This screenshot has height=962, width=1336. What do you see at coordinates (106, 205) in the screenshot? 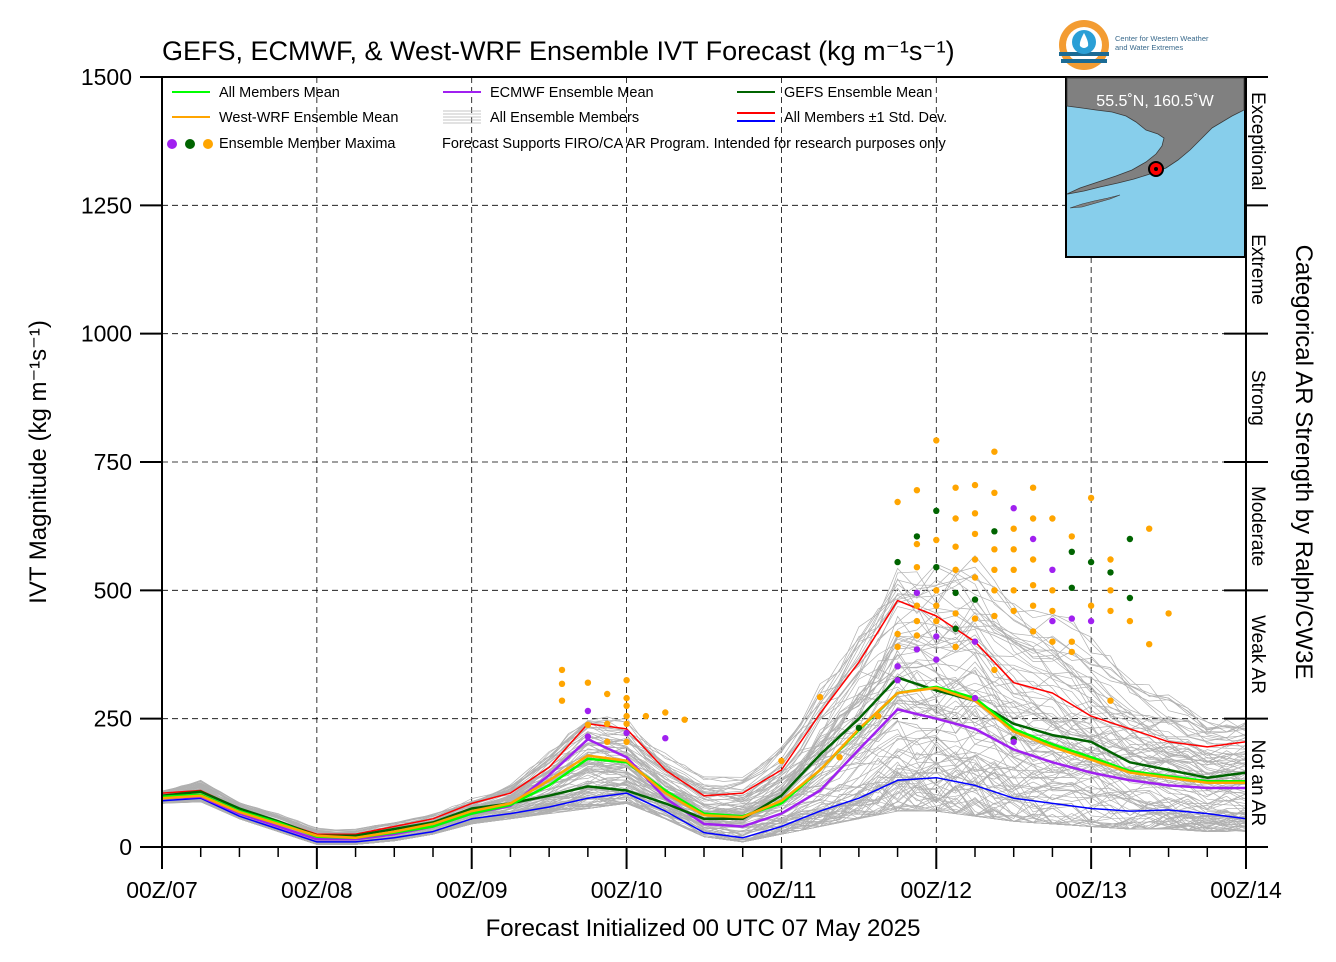
I see `y-tick-label: 1250` at bounding box center [106, 205].